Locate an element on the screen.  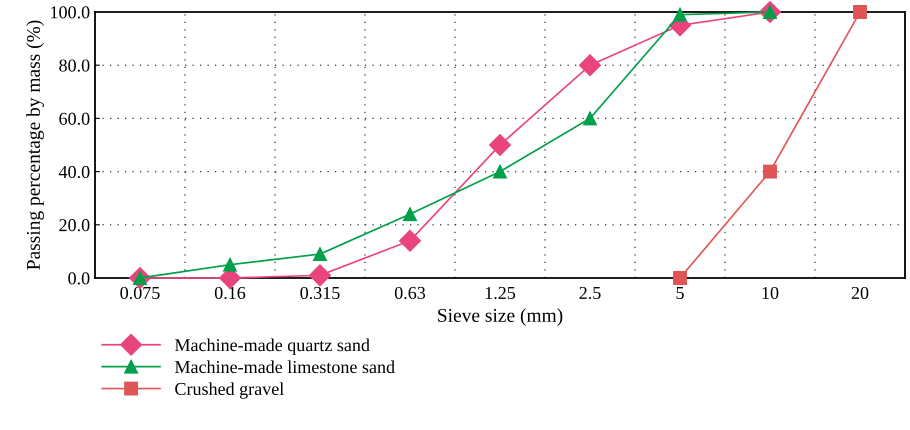
legend-label: Crushed gravel is located at coordinates (229, 390).